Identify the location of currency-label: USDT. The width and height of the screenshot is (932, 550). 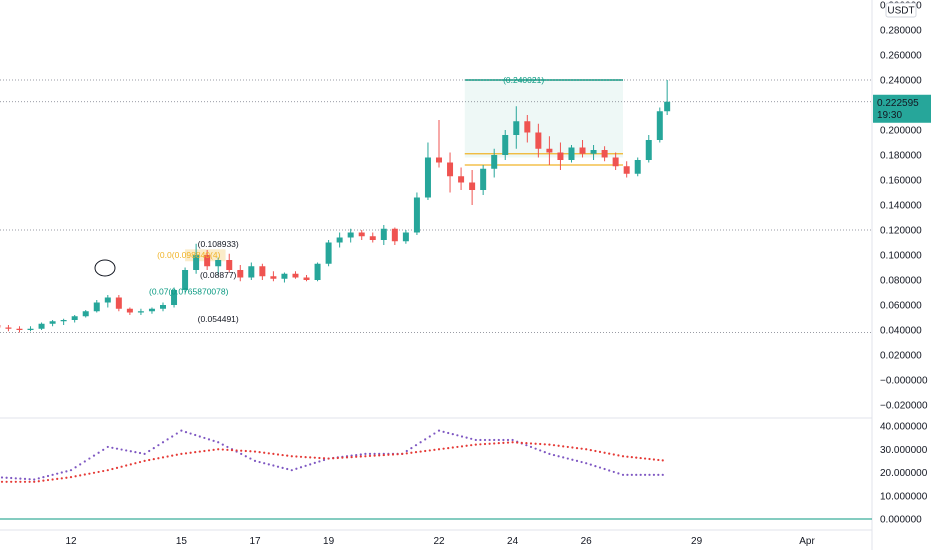
(900, 11).